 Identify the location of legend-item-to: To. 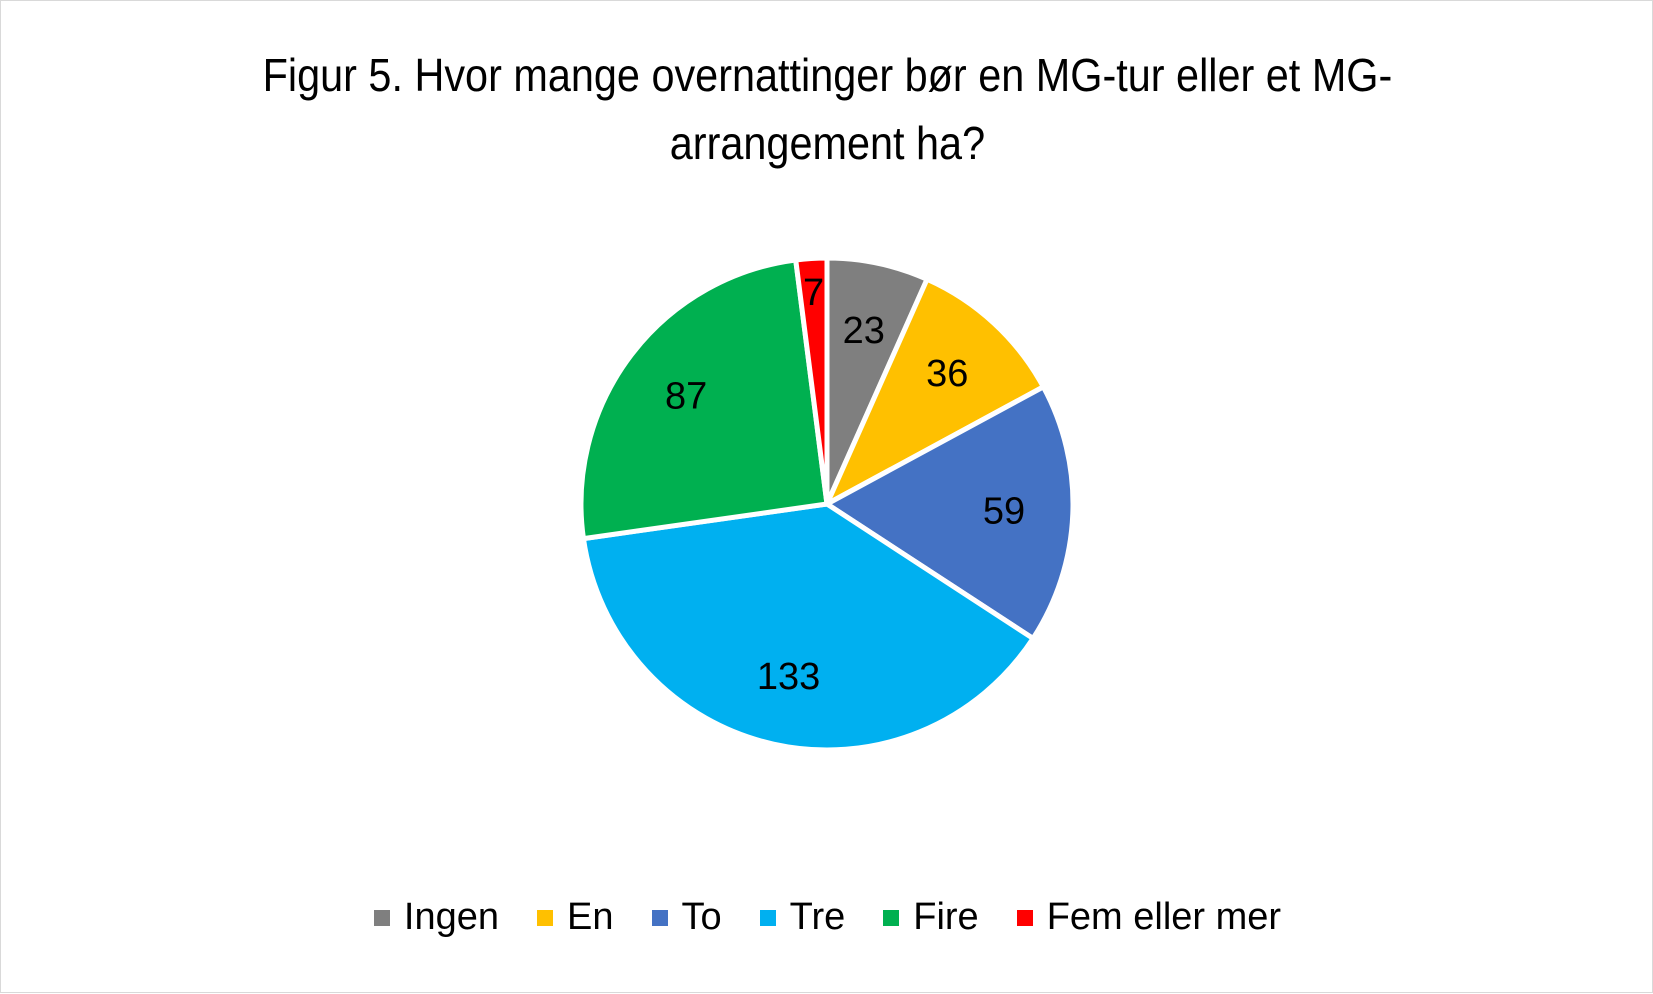
(686, 917).